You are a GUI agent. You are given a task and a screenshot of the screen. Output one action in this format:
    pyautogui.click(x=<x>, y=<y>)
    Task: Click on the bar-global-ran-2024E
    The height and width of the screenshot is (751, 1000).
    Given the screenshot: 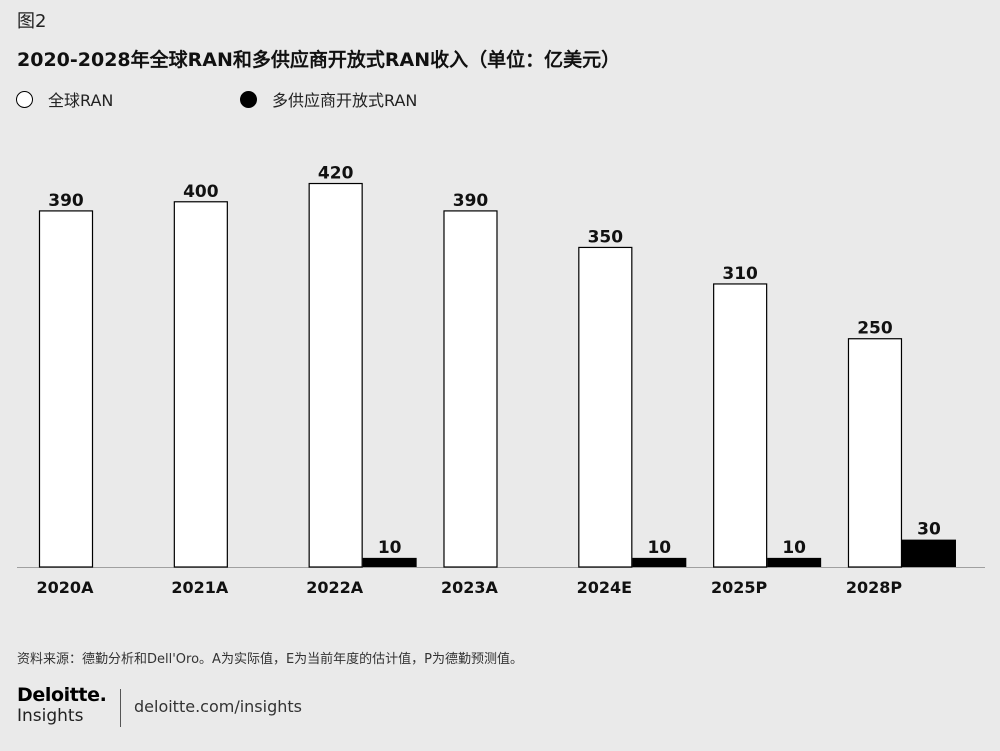 What is the action you would take?
    pyautogui.click(x=605, y=407)
    